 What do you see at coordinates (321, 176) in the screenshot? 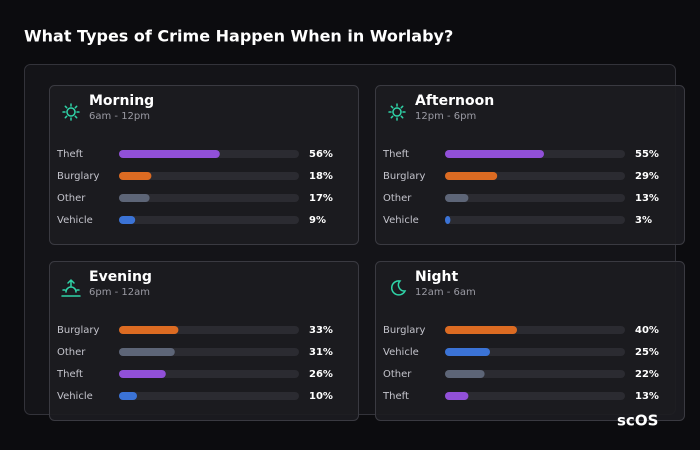
I see `value-label: 18%` at bounding box center [321, 176].